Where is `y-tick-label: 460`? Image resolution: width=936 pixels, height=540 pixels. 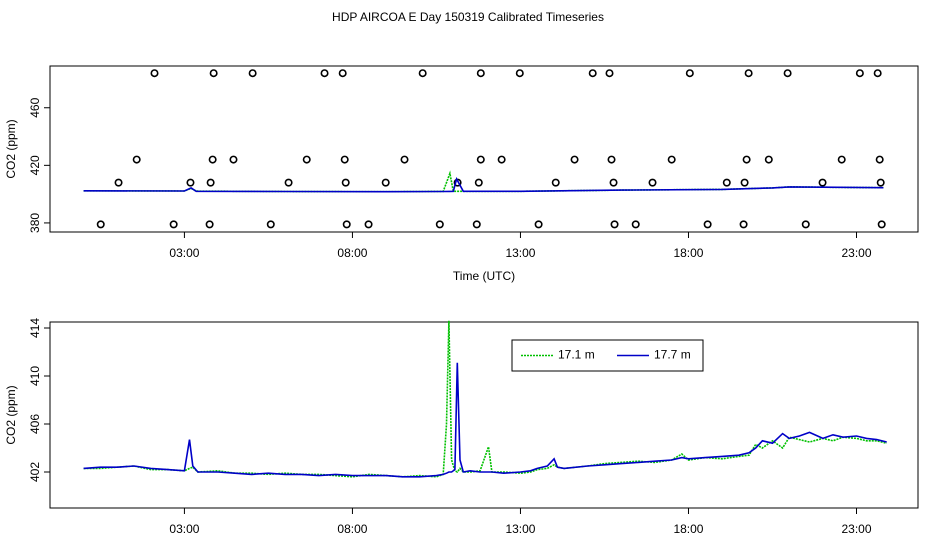 y-tick-label: 460 is located at coordinates (35, 107).